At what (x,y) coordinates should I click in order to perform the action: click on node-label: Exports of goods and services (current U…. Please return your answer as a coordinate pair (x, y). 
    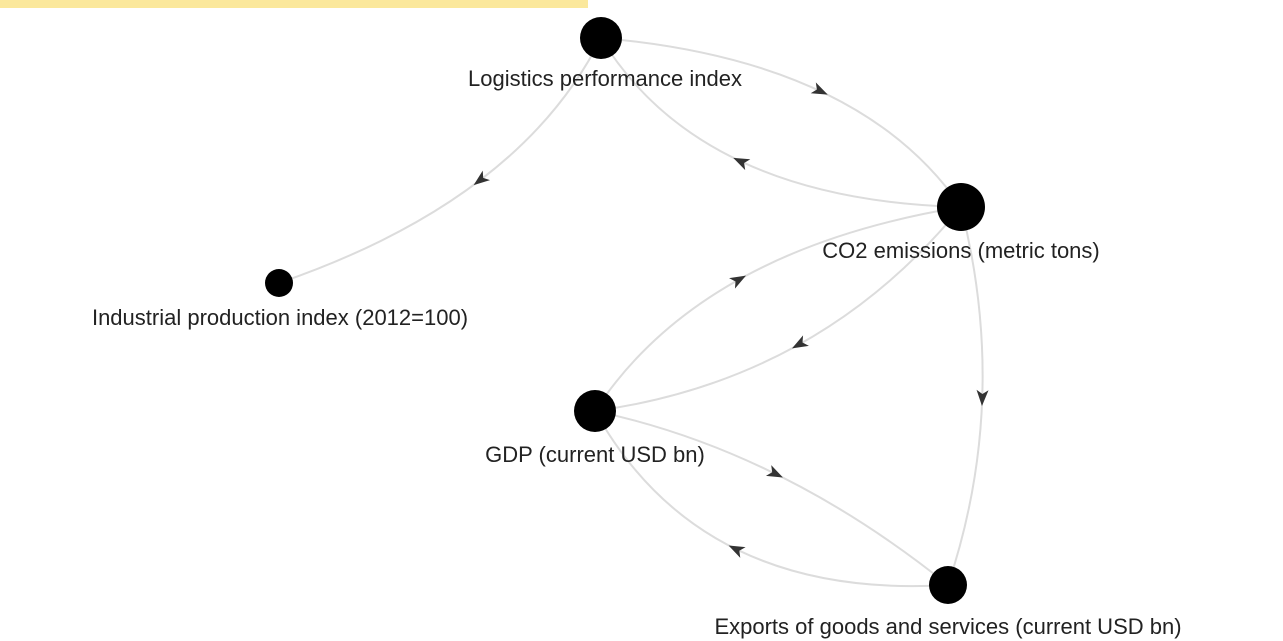
    Looking at the image, I should click on (947, 626).